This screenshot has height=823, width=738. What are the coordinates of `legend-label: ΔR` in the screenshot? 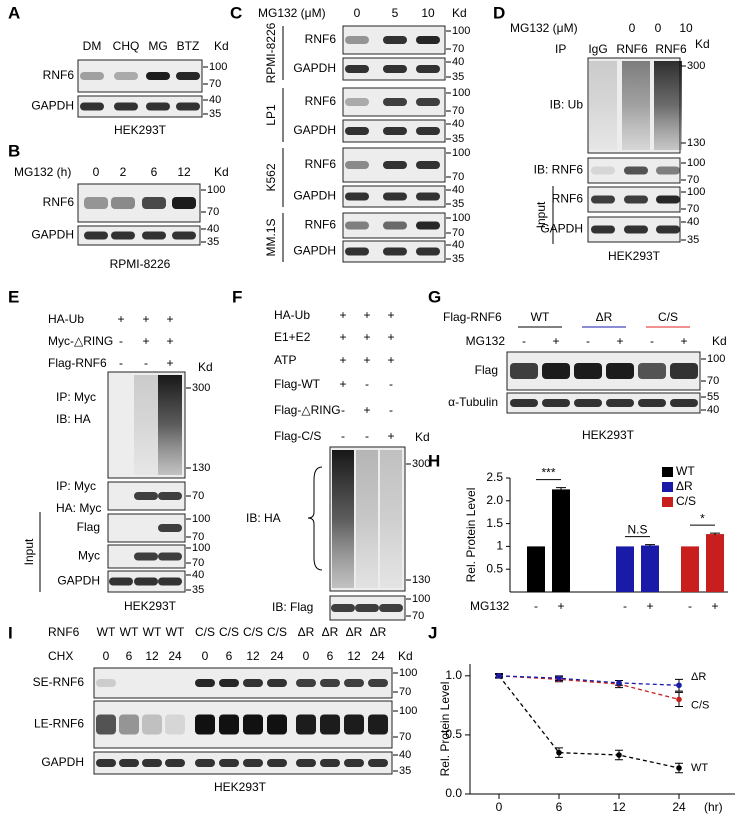 It's located at (684, 486).